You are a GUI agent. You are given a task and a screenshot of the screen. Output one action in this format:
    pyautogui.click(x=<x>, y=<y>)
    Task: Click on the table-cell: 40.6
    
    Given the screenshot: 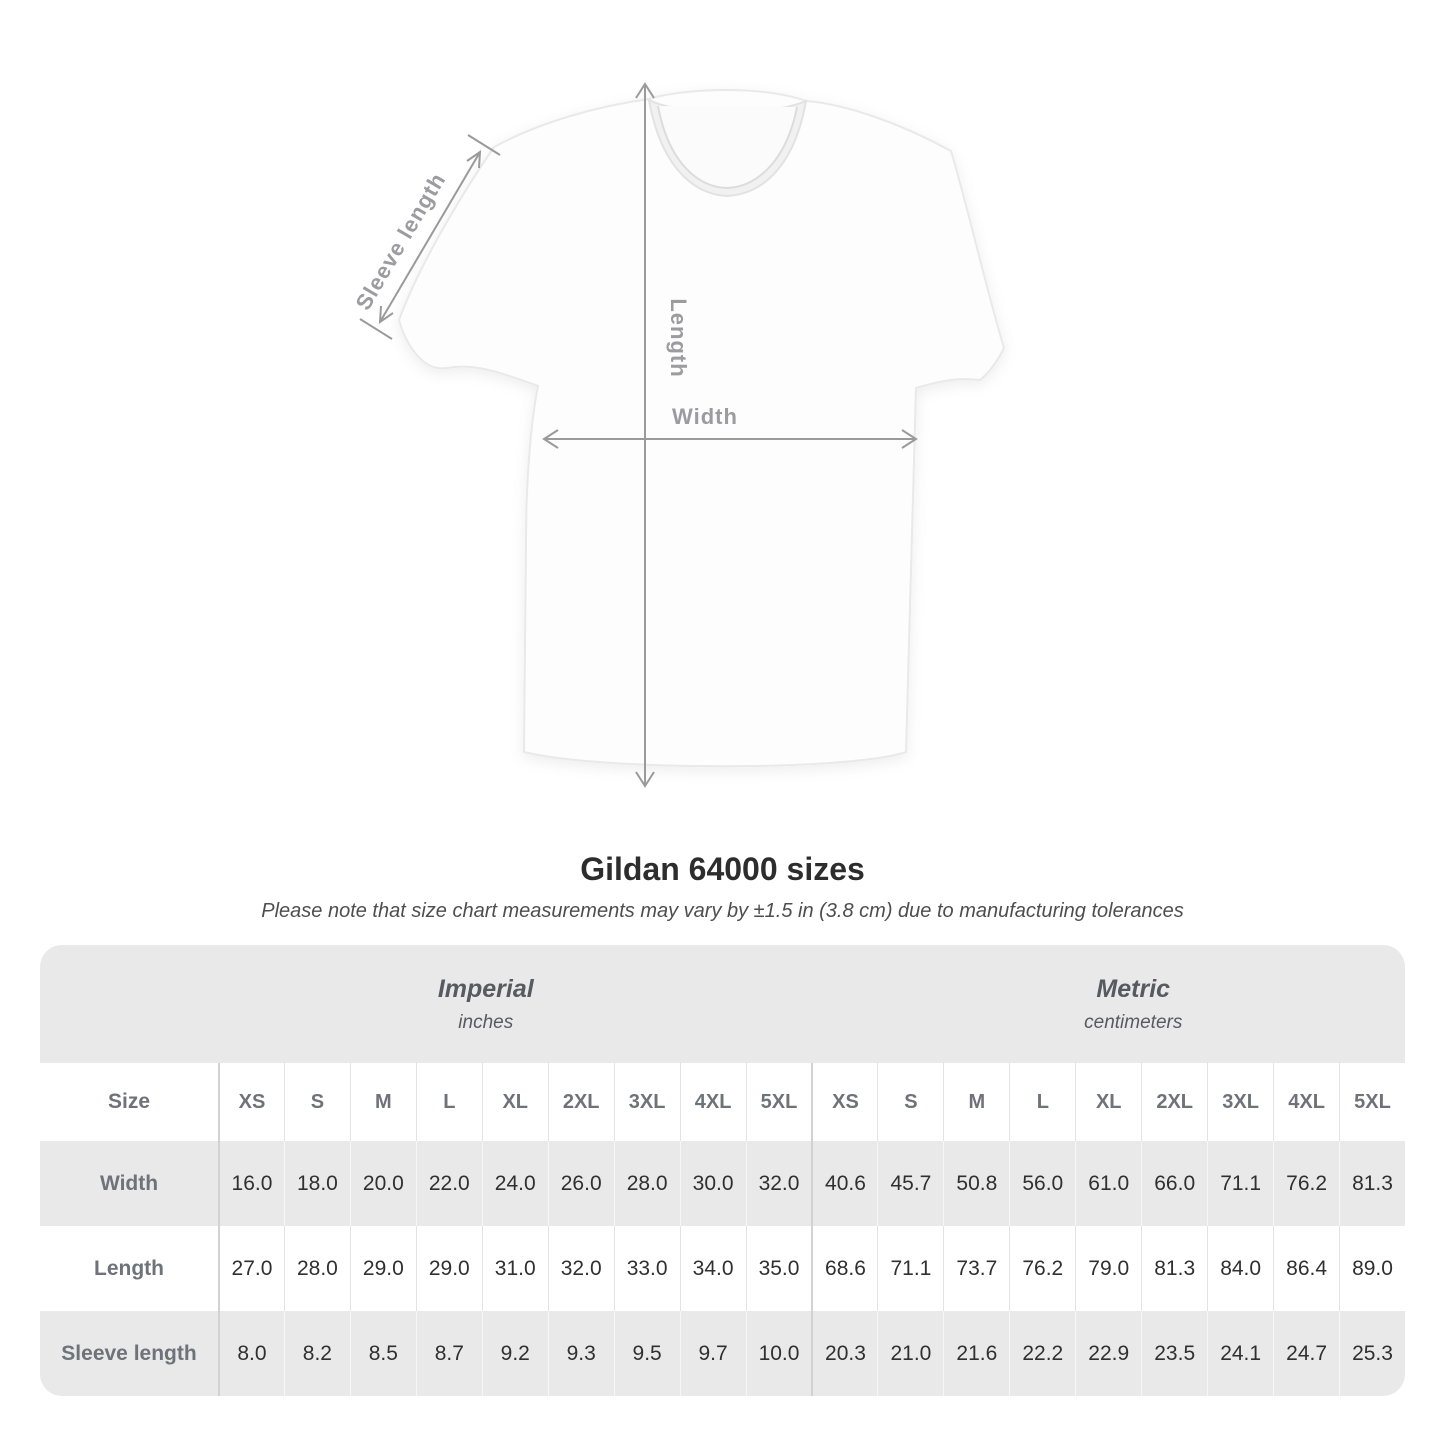 What is the action you would take?
    pyautogui.click(x=844, y=1183)
    